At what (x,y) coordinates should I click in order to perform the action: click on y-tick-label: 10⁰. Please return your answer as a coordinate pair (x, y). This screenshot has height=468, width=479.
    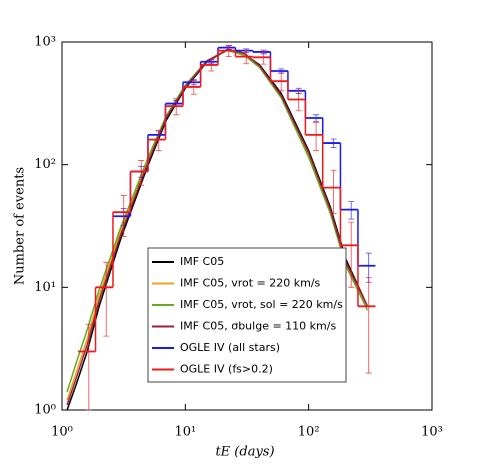
    Looking at the image, I should click on (45, 410).